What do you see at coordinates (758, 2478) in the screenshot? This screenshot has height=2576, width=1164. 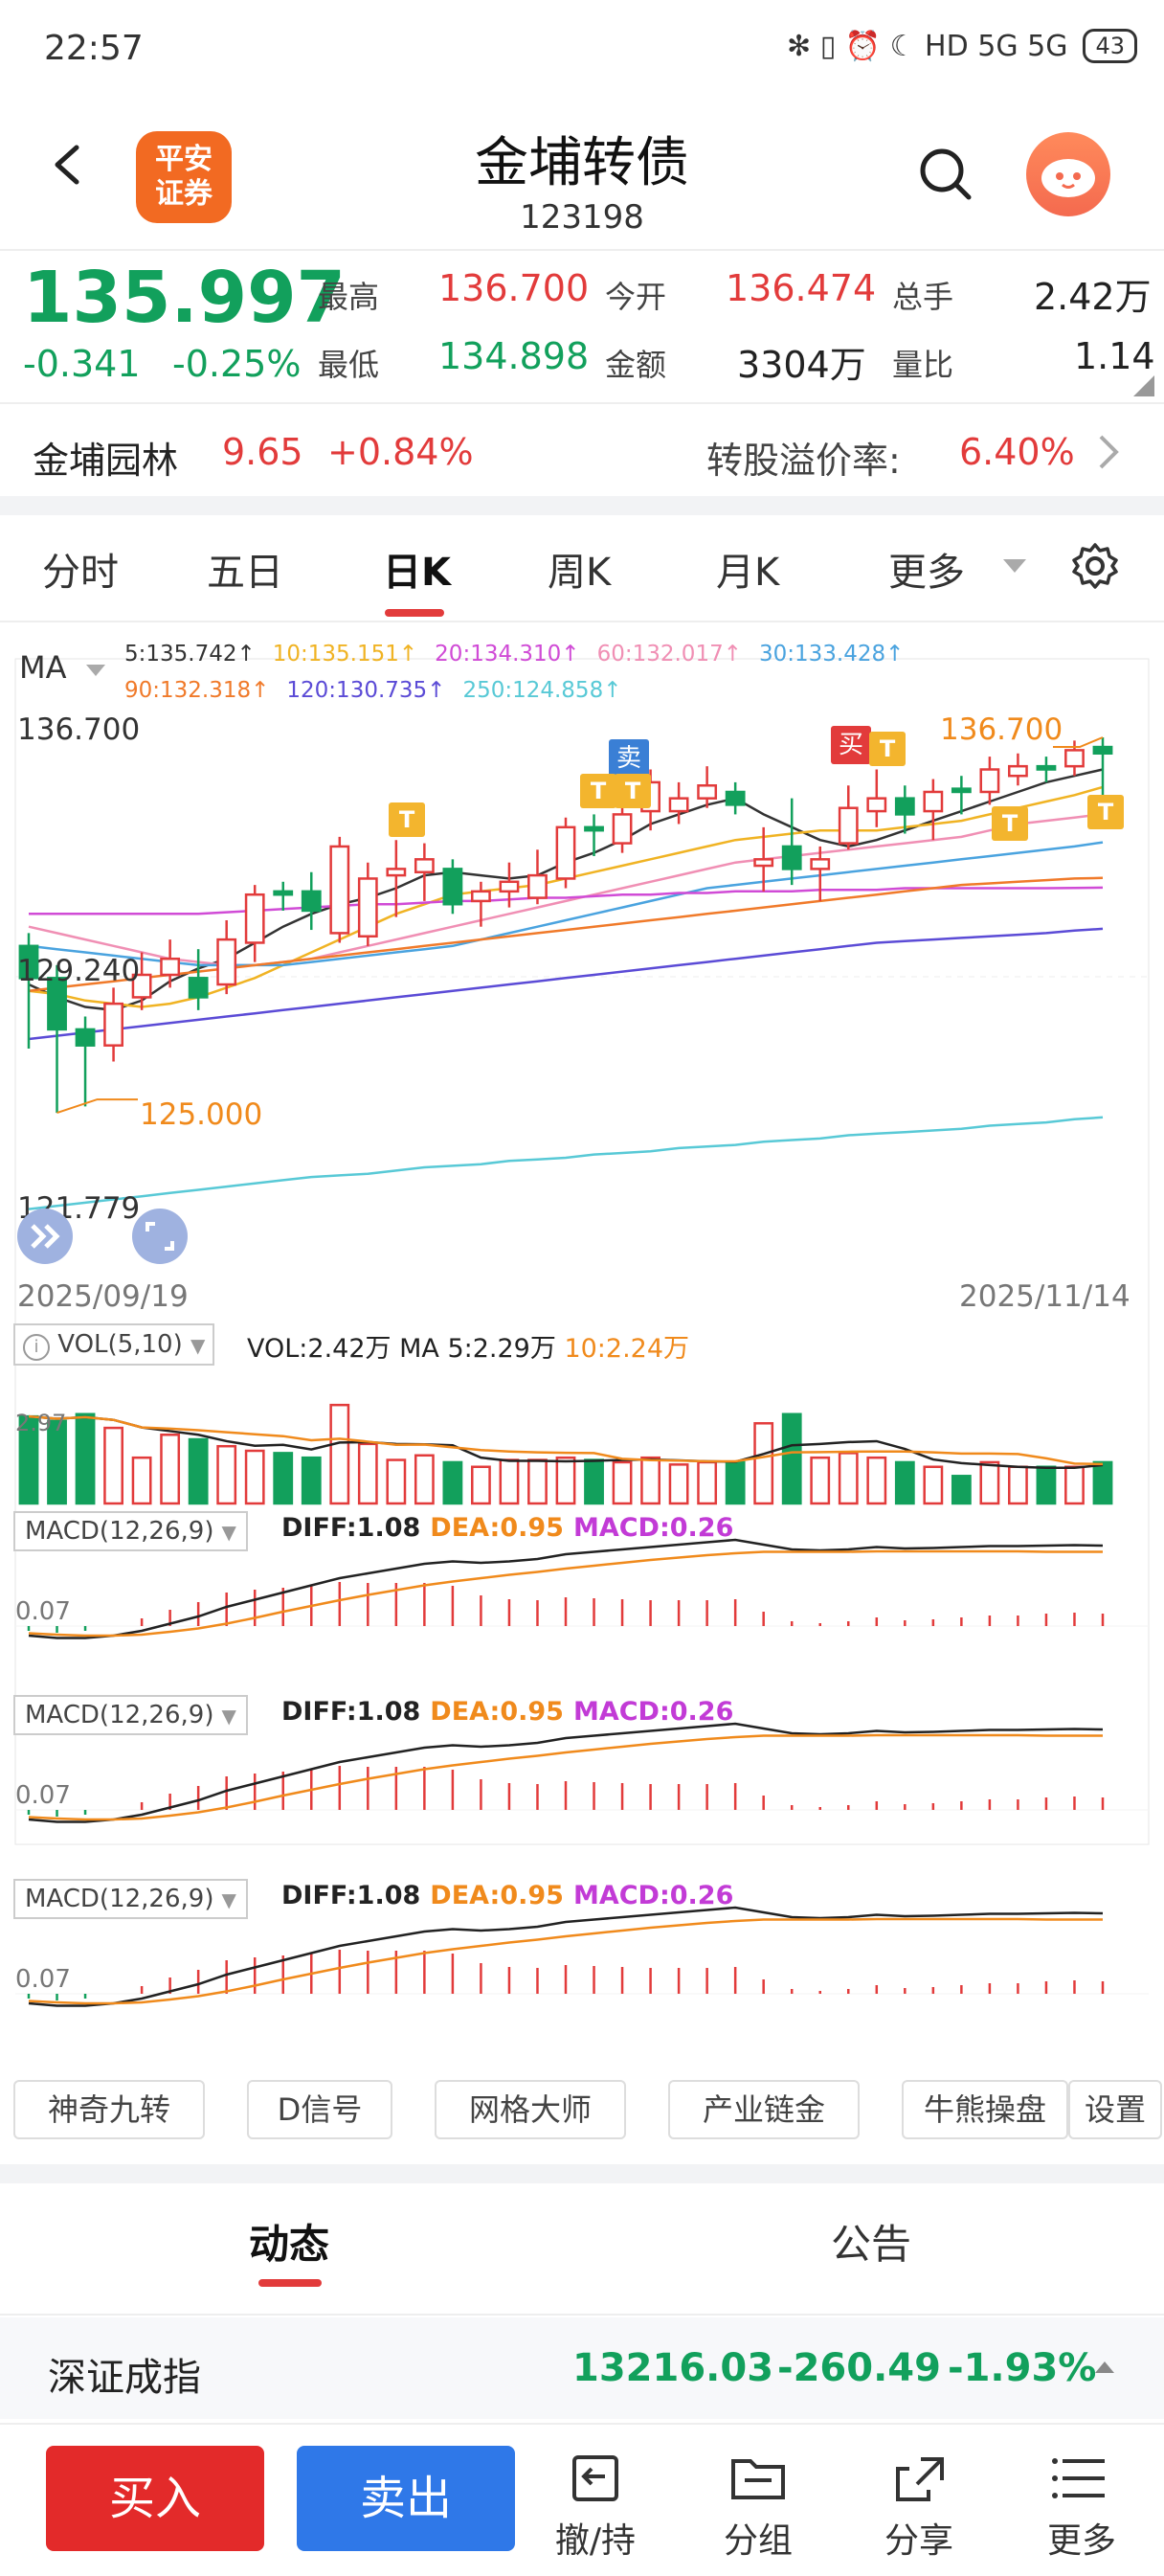 I see `folder-group-icon` at bounding box center [758, 2478].